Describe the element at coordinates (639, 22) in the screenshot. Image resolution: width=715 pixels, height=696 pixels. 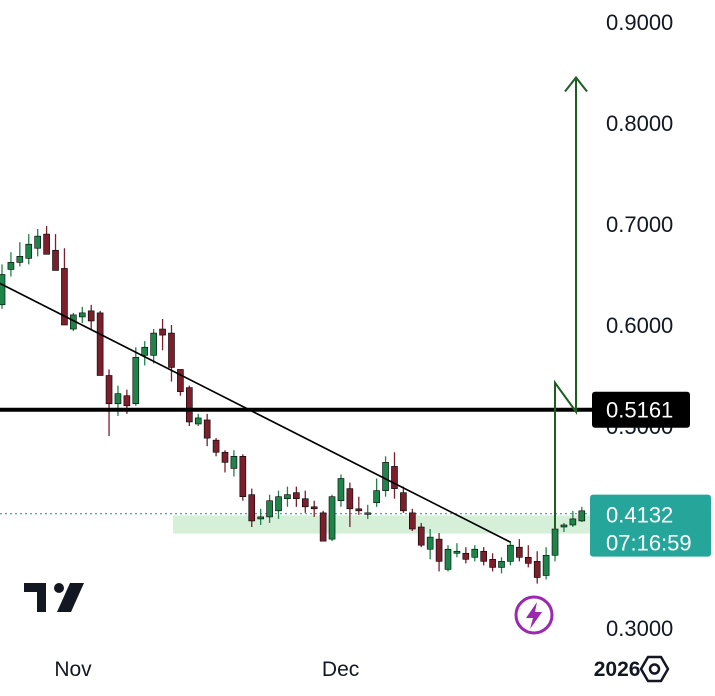
I see `y-tick-label: 0.9000` at that location.